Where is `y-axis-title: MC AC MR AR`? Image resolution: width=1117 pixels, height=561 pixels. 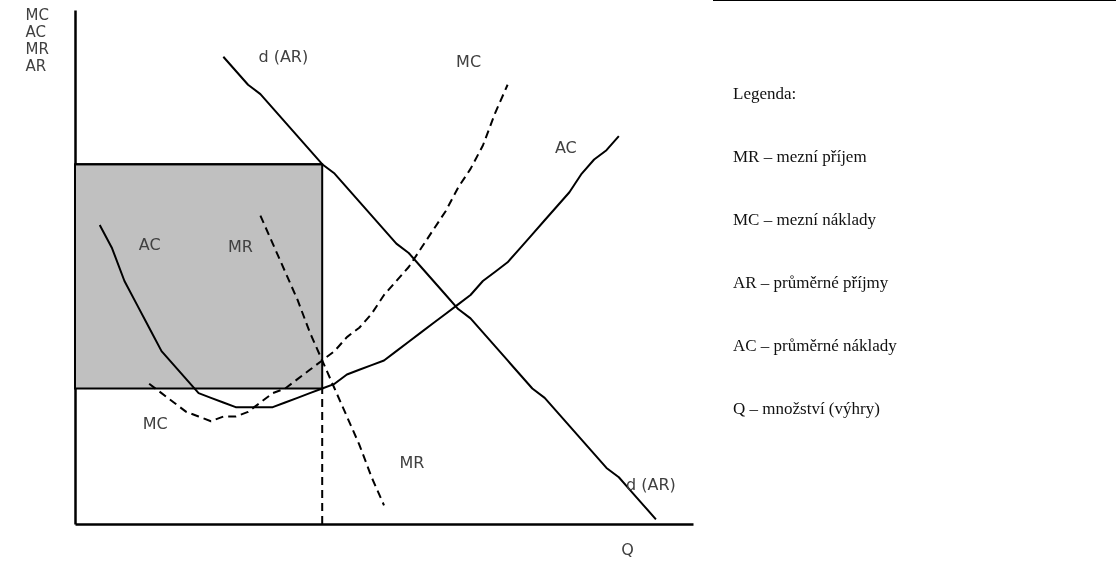 y-axis-title: MC AC MR AR is located at coordinates (37, 40).